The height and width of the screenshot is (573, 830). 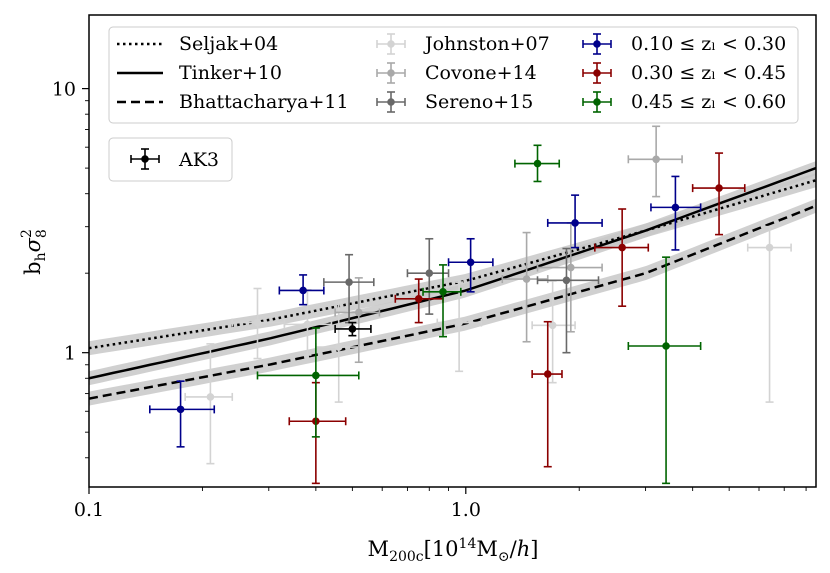 What do you see at coordinates (391, 102) in the screenshot?
I see `legend-sereno-marker` at bounding box center [391, 102].